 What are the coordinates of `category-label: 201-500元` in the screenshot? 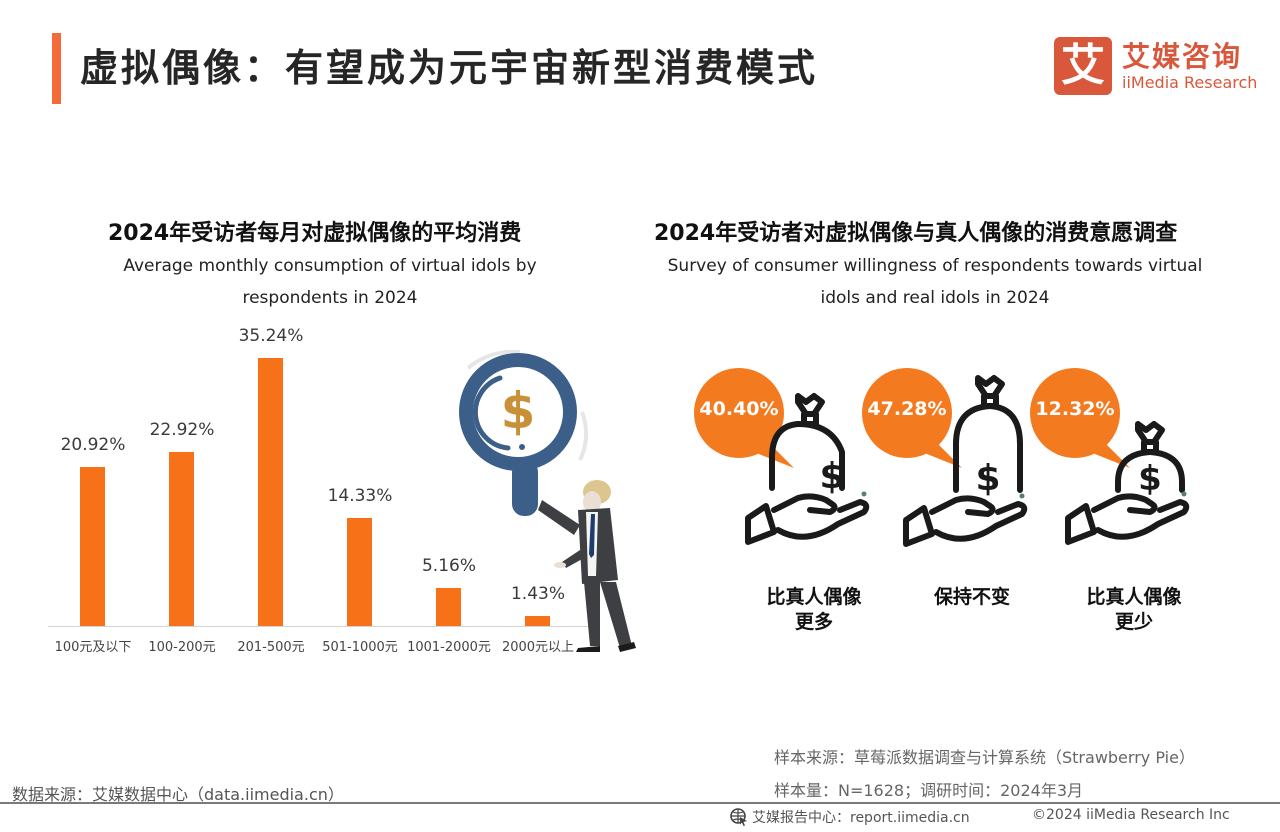 It's located at (271, 647).